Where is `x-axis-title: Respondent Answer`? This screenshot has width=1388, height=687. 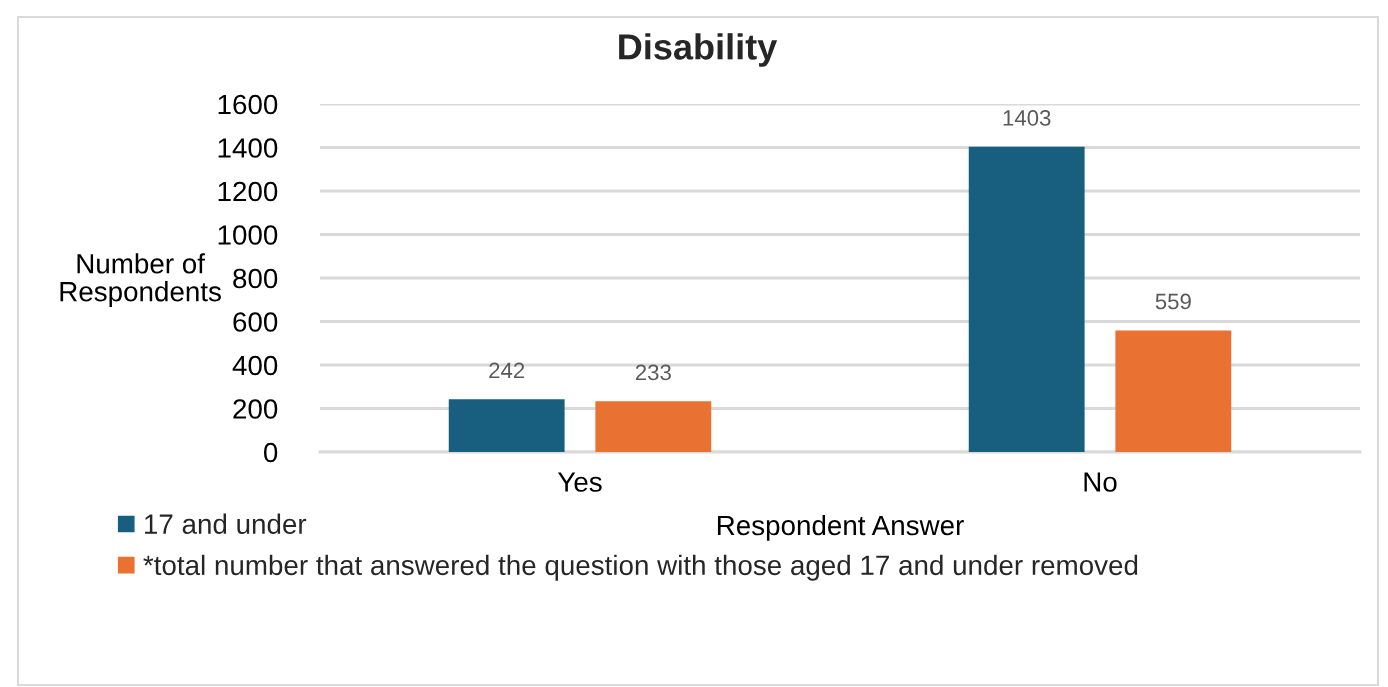
x-axis-title: Respondent Answer is located at coordinates (840, 527).